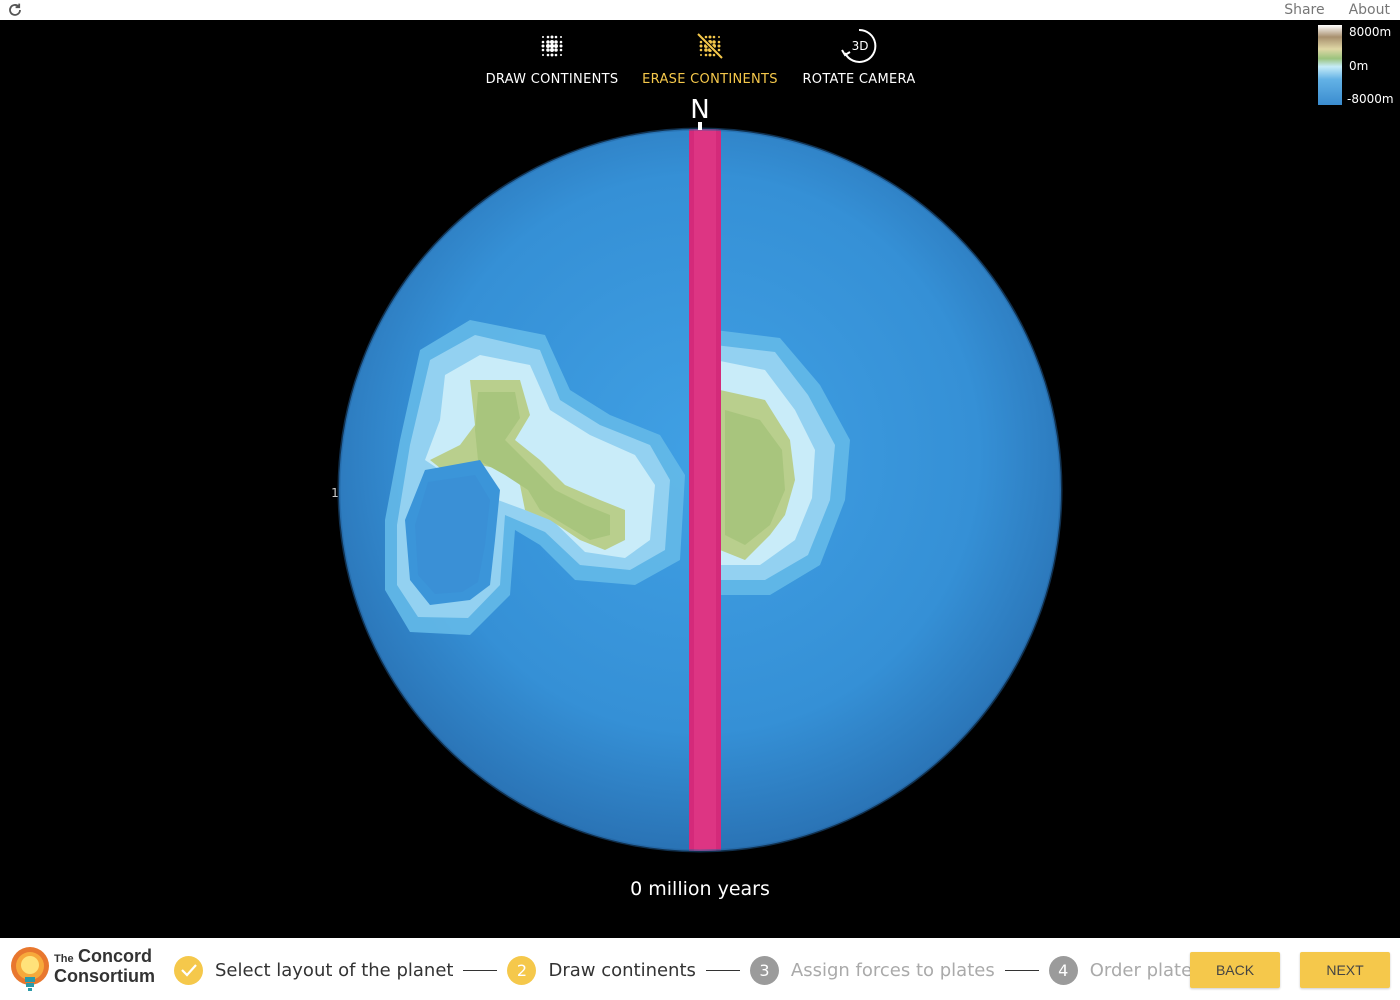 The width and height of the screenshot is (1400, 1000). I want to click on step-label: Draw continents, so click(622, 970).